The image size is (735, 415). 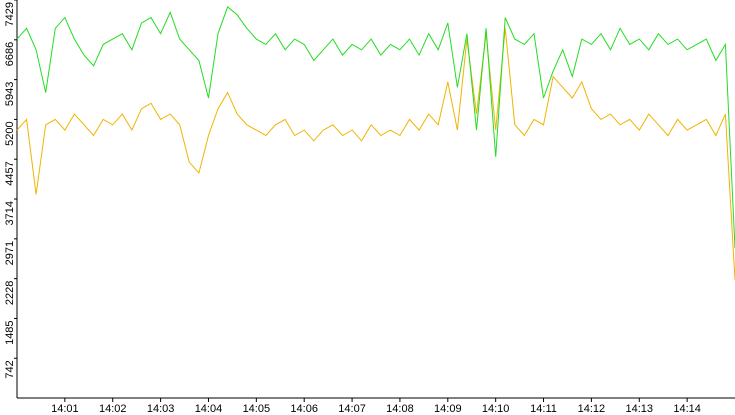 What do you see at coordinates (10, 133) in the screenshot?
I see `y-tick-label: 5200` at bounding box center [10, 133].